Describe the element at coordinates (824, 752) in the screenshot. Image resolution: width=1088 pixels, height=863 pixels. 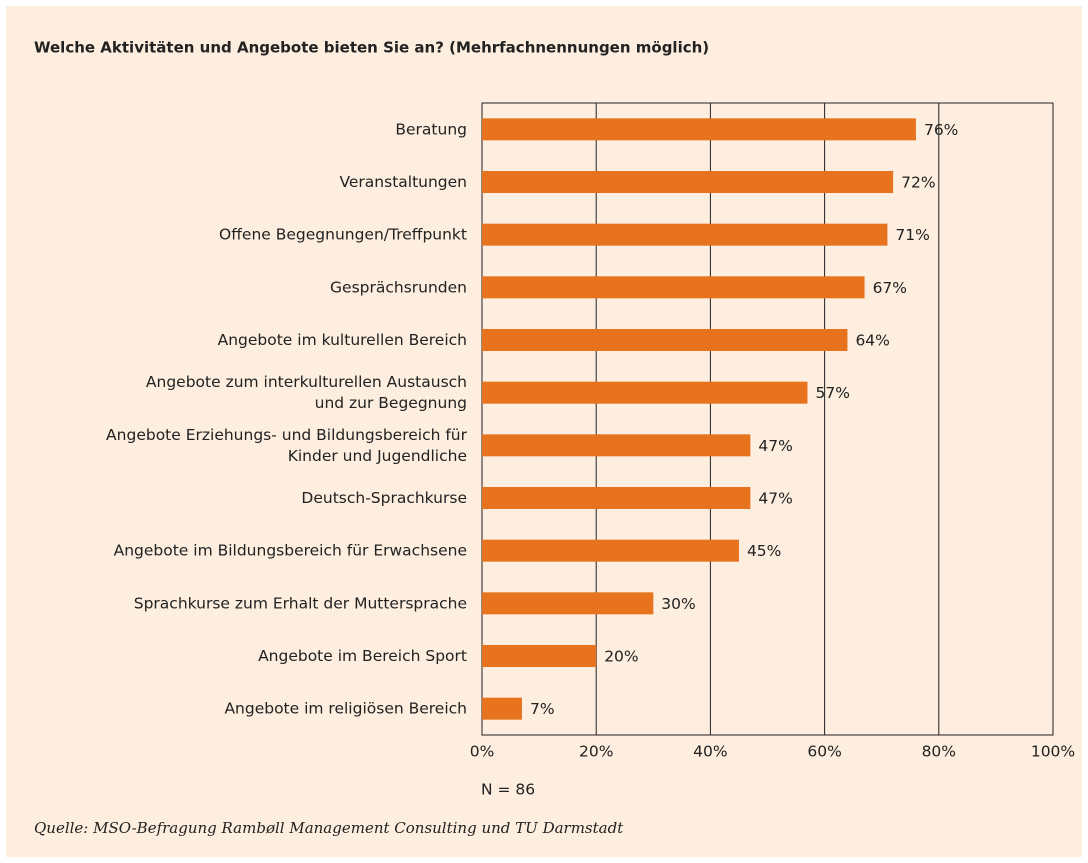
I see `x-tick-label: 60%` at that location.